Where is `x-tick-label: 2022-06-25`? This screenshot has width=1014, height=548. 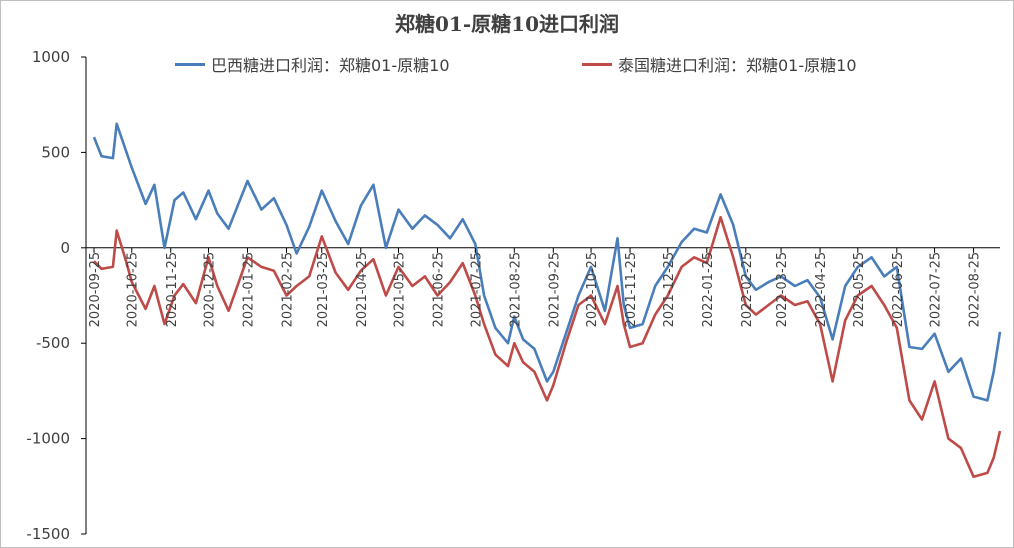 x-tick-label: 2022-06-25 is located at coordinates (898, 290).